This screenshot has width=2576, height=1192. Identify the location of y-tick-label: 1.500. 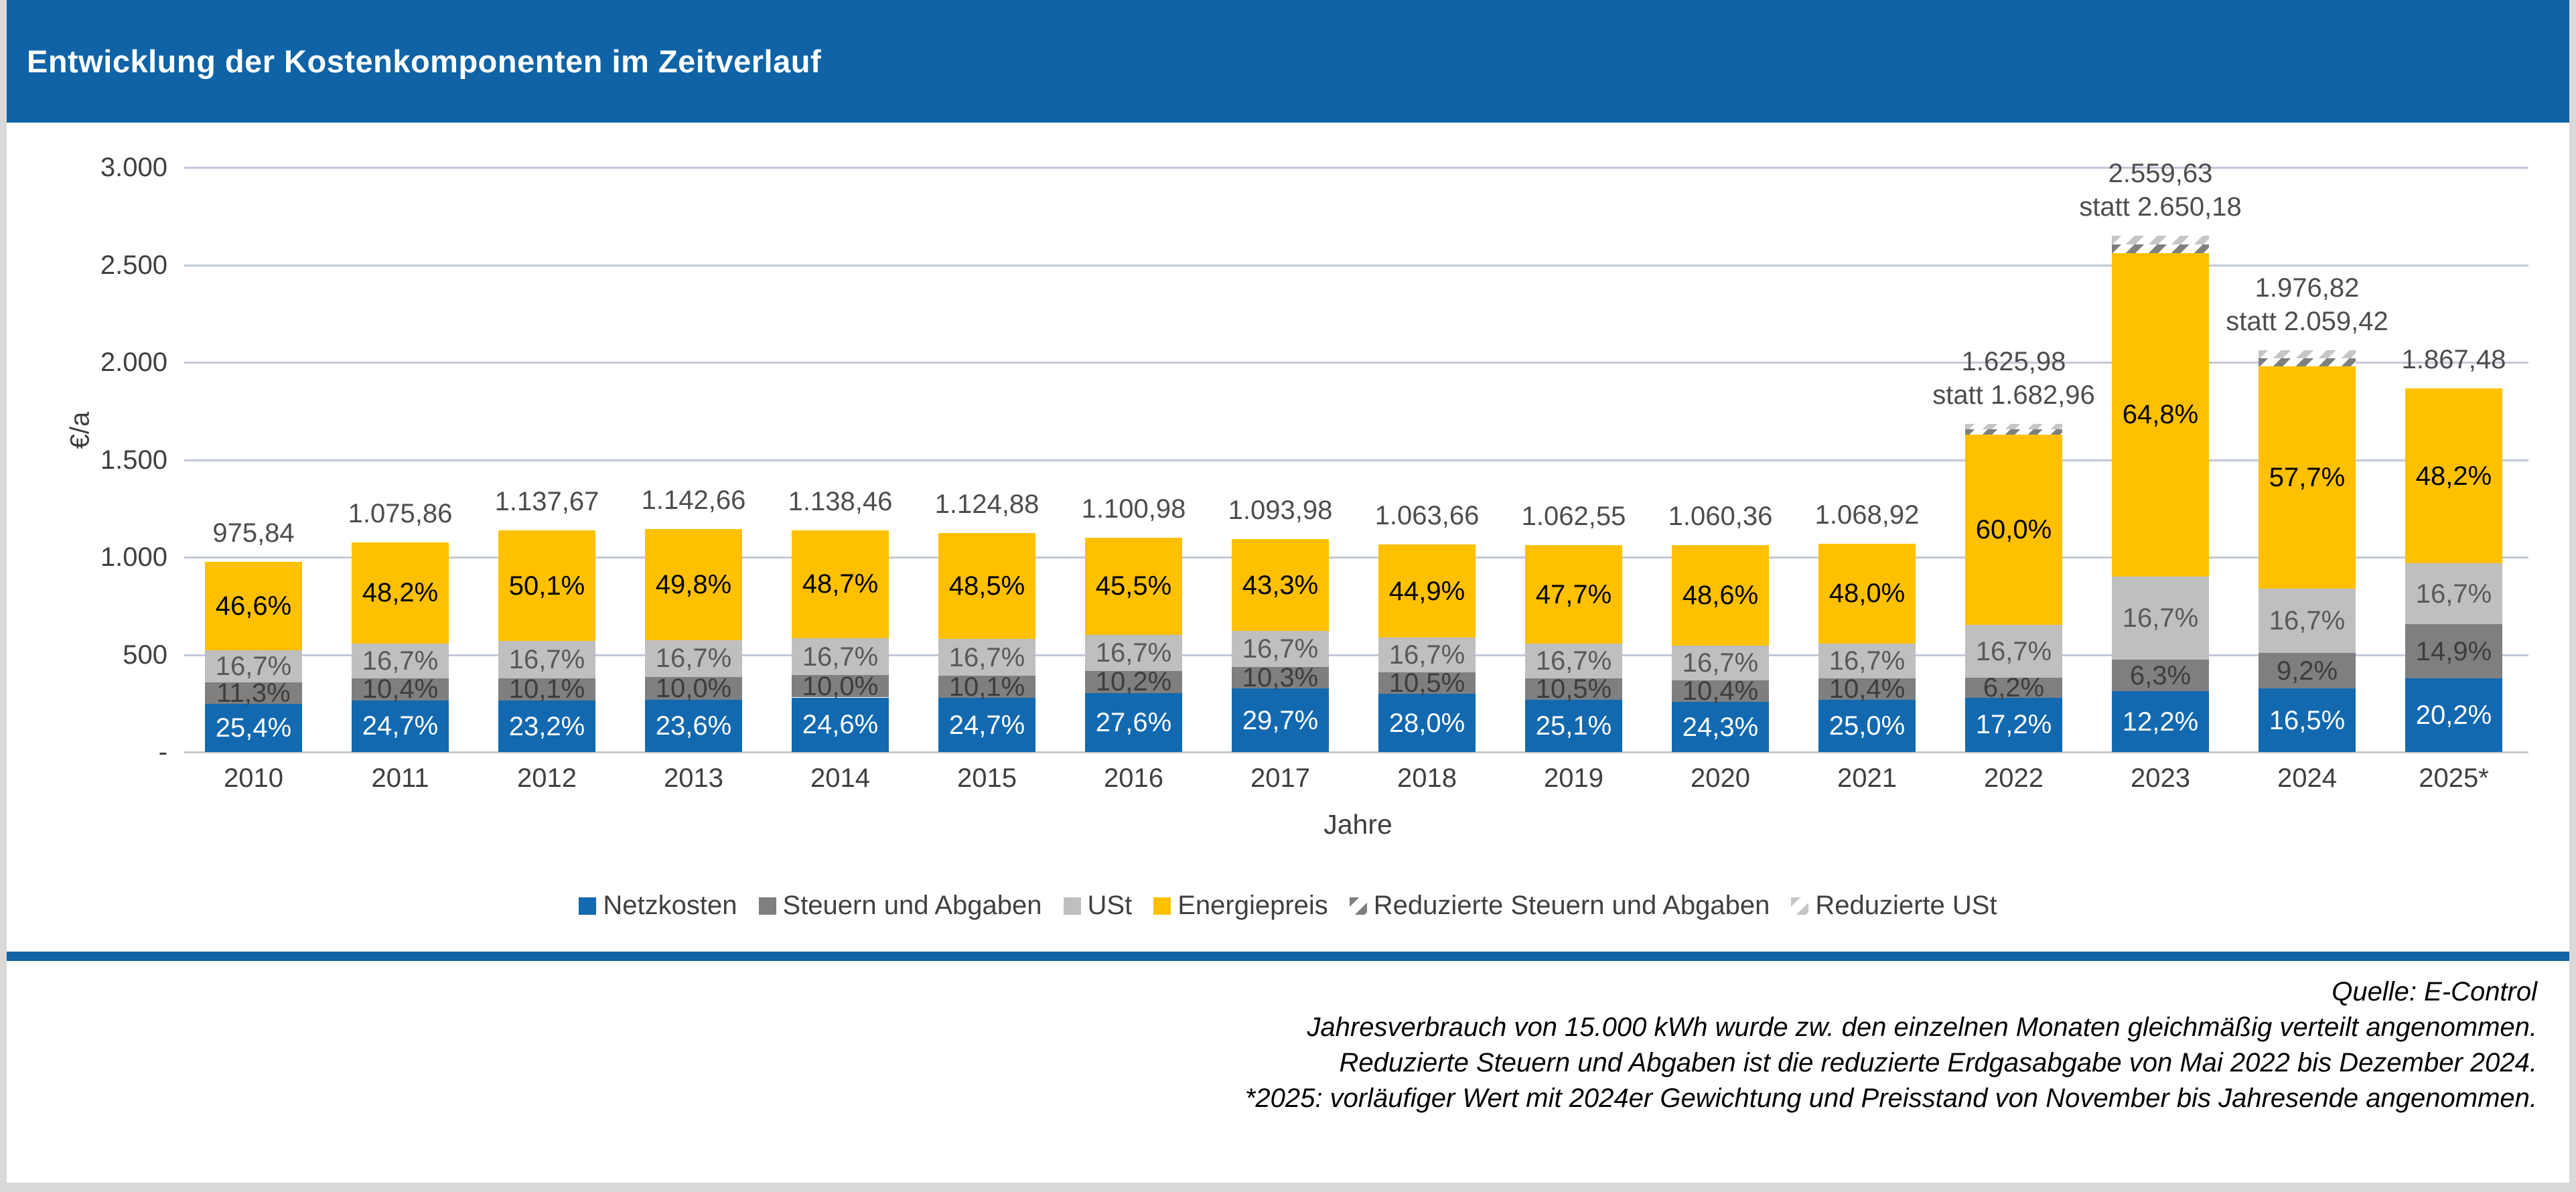
(133, 460).